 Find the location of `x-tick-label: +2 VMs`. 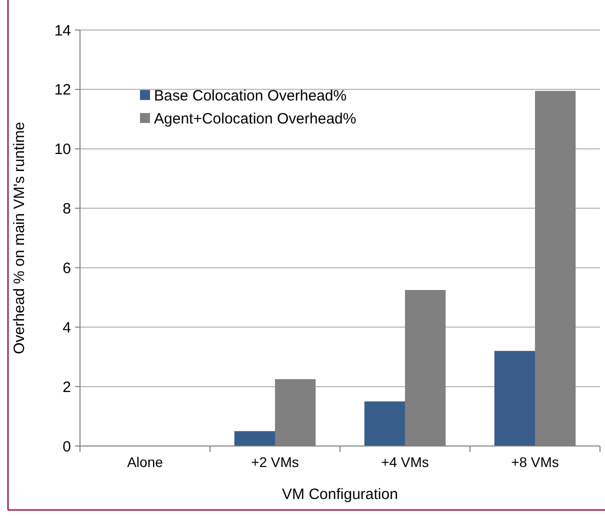

x-tick-label: +2 VMs is located at coordinates (275, 462).